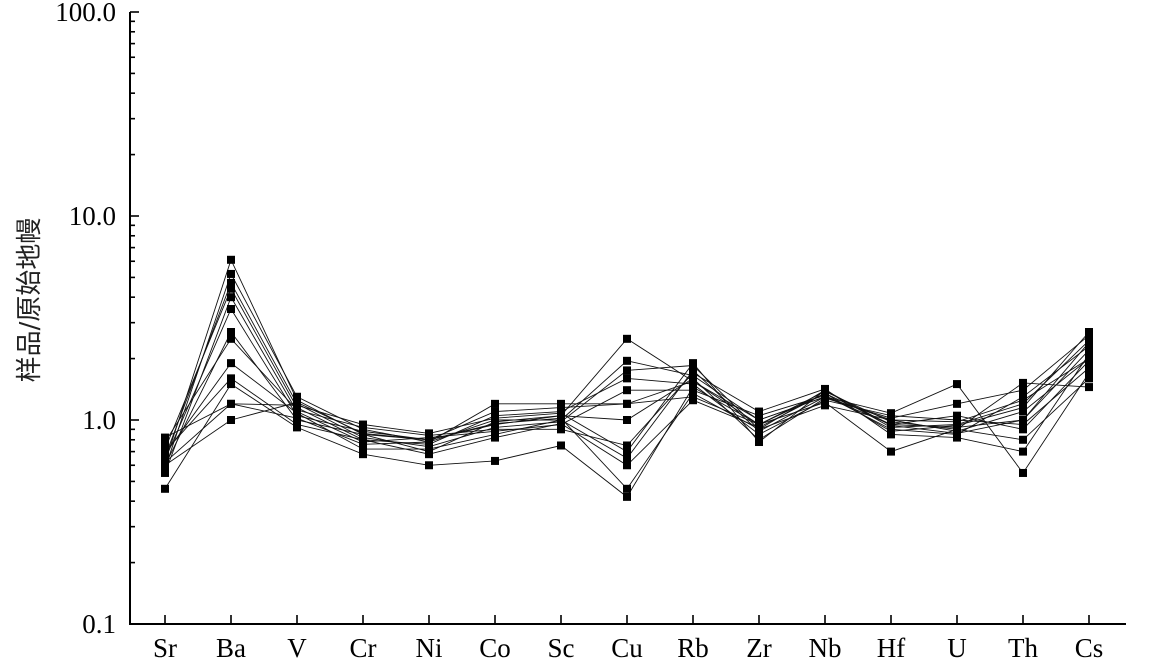 The width and height of the screenshot is (1151, 661). Describe the element at coordinates (85, 13) in the screenshot. I see `y-tick-label: 100.0` at that location.